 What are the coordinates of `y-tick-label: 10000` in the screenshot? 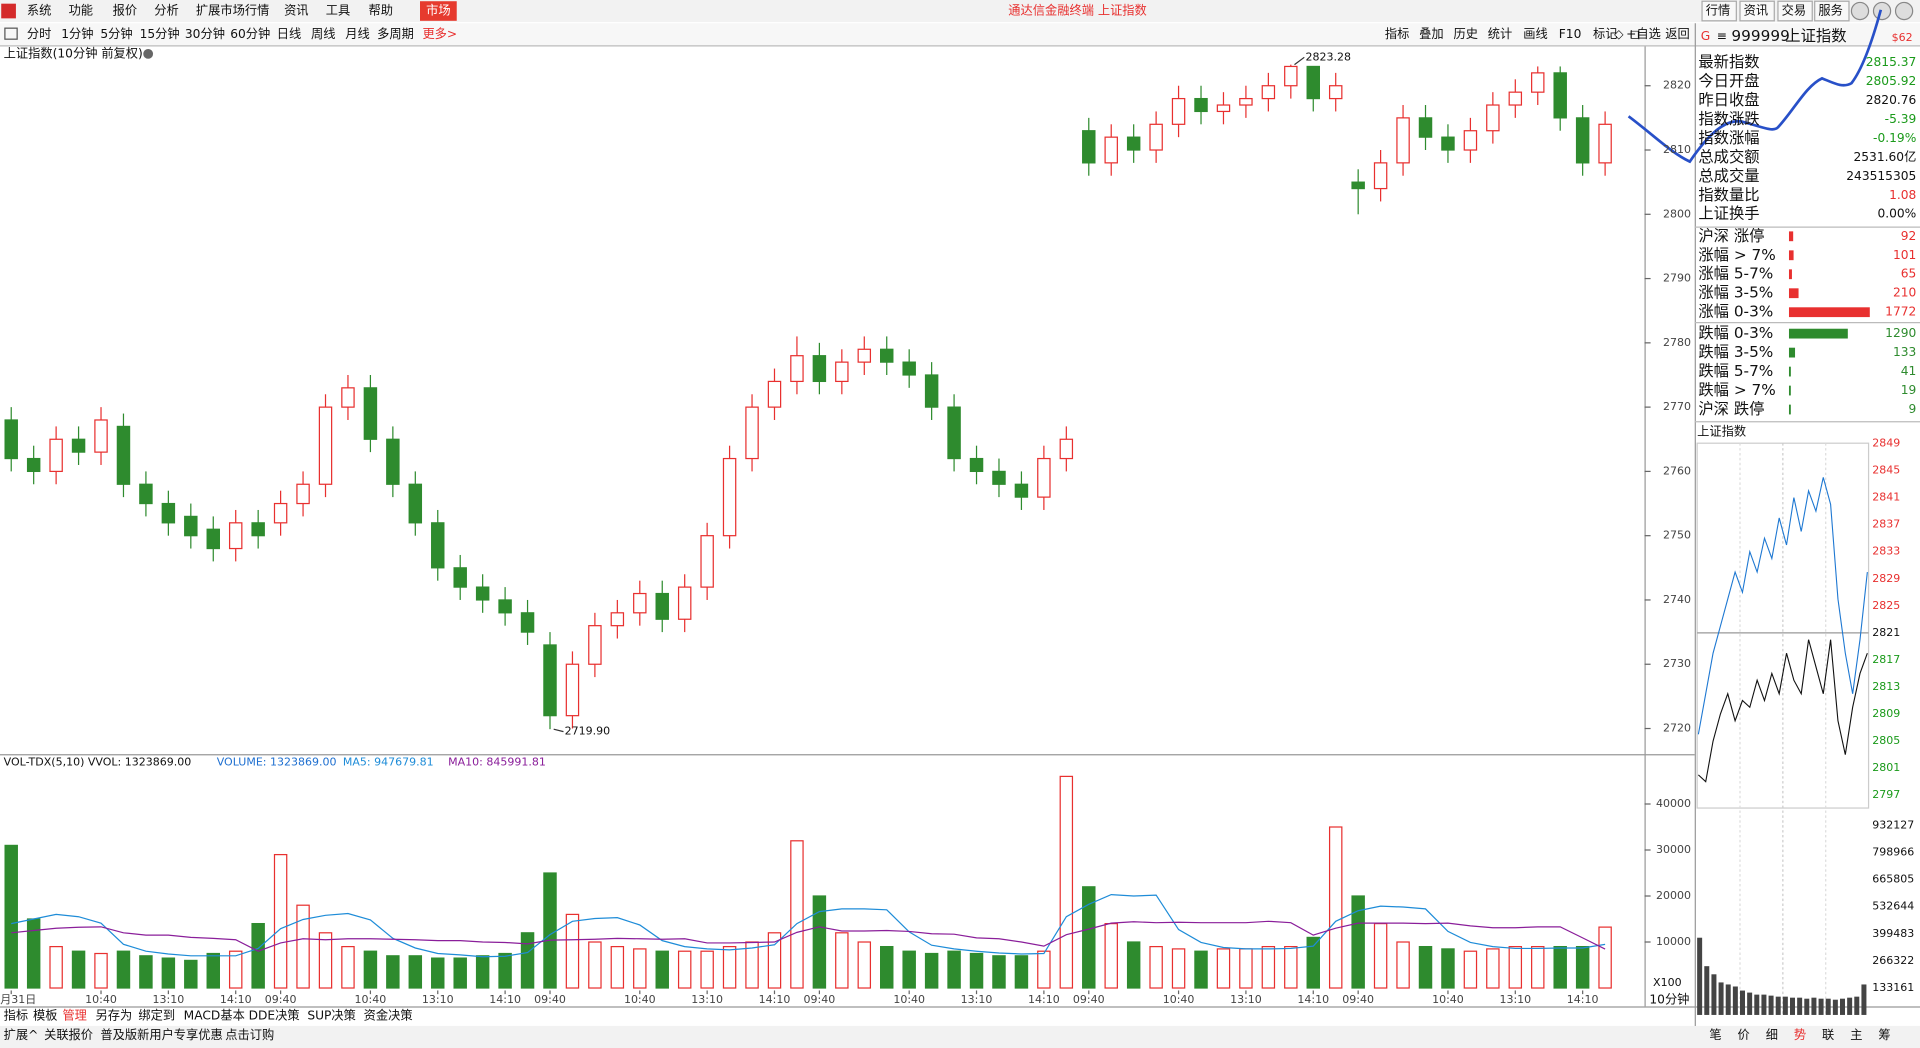 It's located at (1673, 941).